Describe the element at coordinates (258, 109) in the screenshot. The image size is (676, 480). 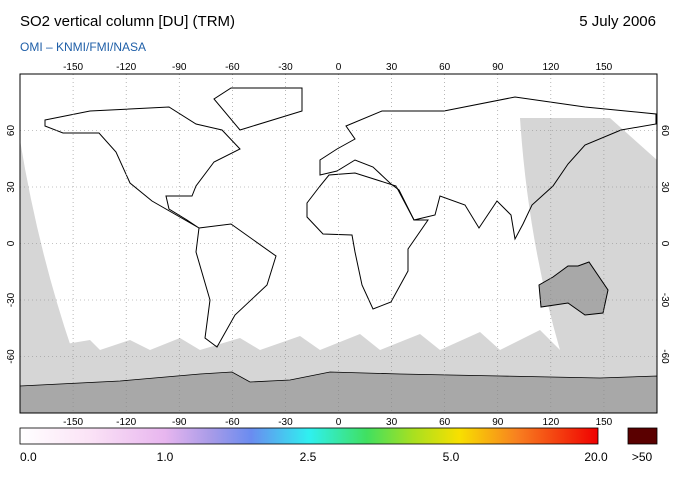
I see `greenland` at that location.